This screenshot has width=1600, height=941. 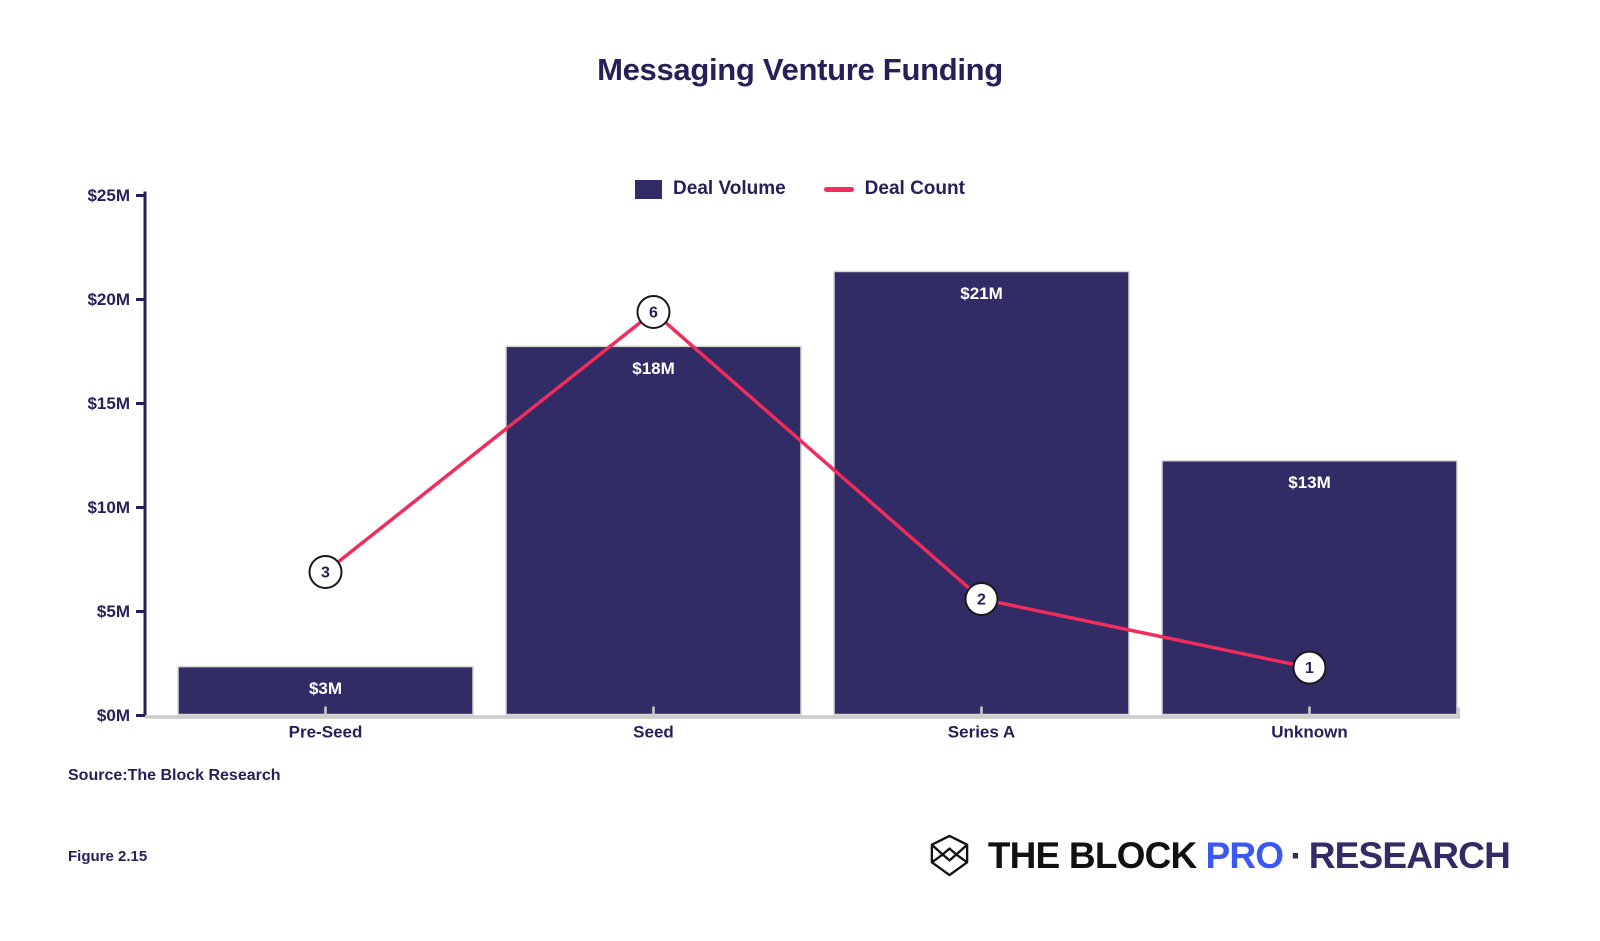 I want to click on legend-item-deal-count: Deal Count, so click(x=894, y=189).